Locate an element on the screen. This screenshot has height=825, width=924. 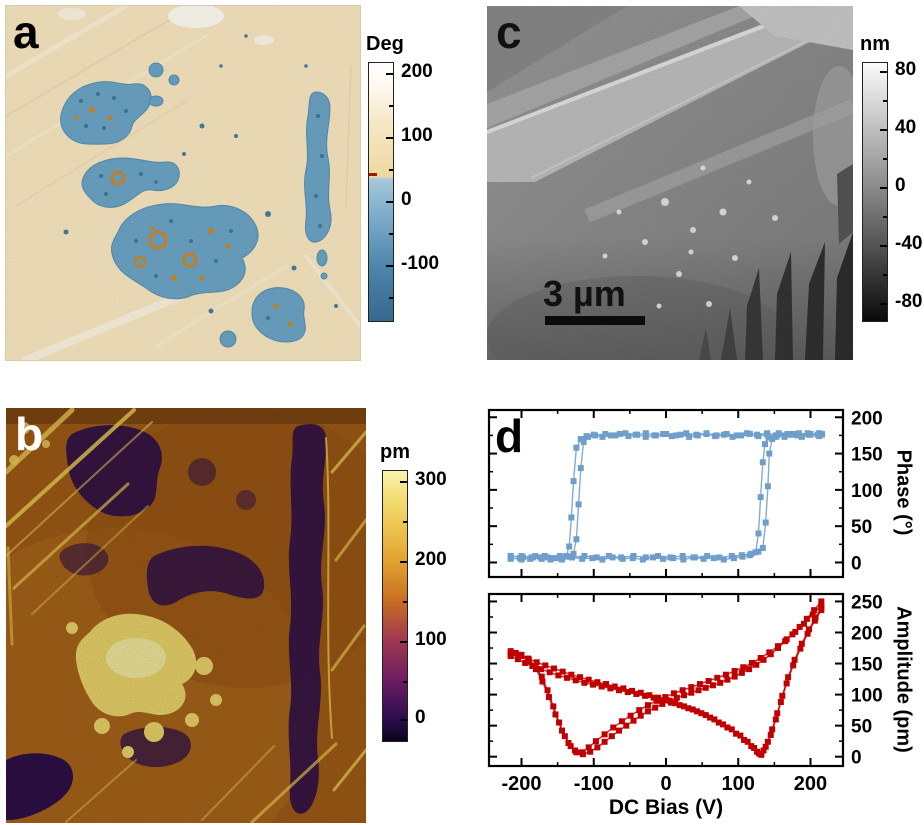
series-line is located at coordinates (666, 497).